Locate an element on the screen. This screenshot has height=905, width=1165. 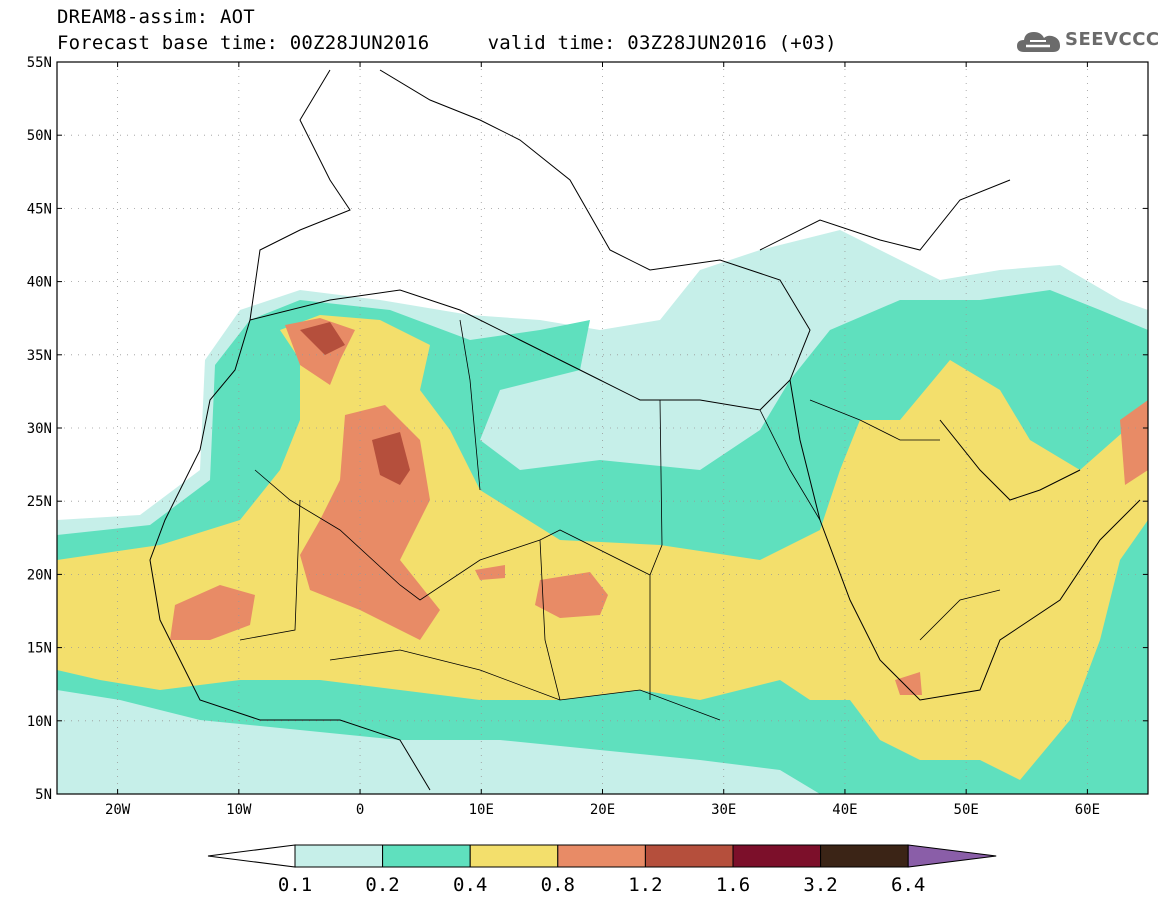
aot-band-0.8b is located at coordinates (212, 612).